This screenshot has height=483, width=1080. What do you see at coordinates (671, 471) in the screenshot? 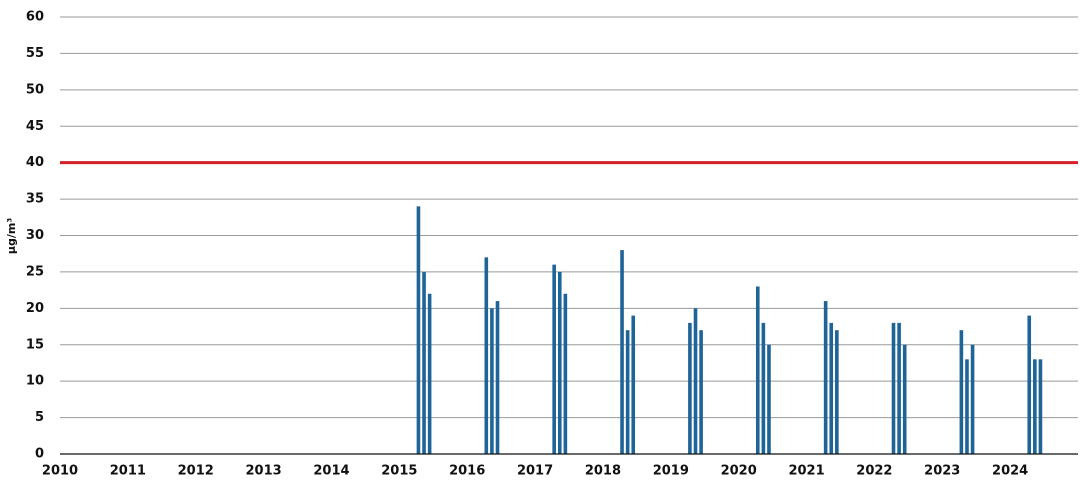
I see `x-tick-label: 2019` at bounding box center [671, 471].